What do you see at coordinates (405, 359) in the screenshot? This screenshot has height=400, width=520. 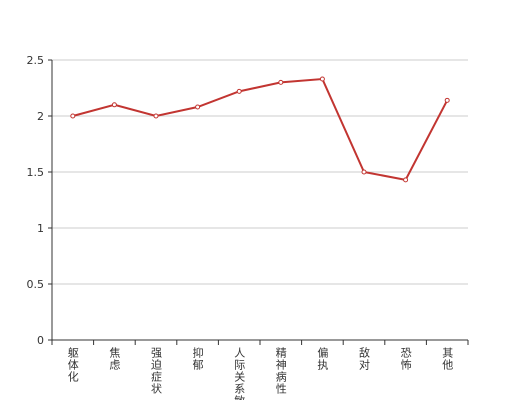 I see `x-tick-label: 恐怖` at bounding box center [405, 359].